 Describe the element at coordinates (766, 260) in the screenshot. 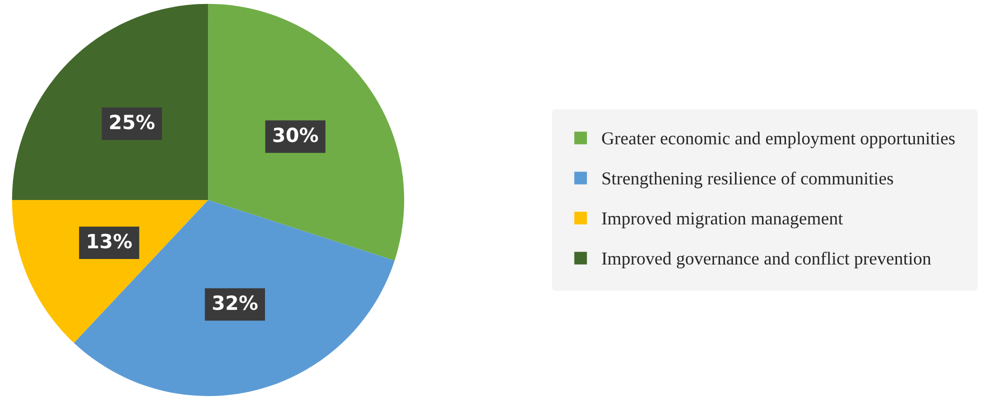

I see `legend-label: Improved governance and conflict prevention` at that location.